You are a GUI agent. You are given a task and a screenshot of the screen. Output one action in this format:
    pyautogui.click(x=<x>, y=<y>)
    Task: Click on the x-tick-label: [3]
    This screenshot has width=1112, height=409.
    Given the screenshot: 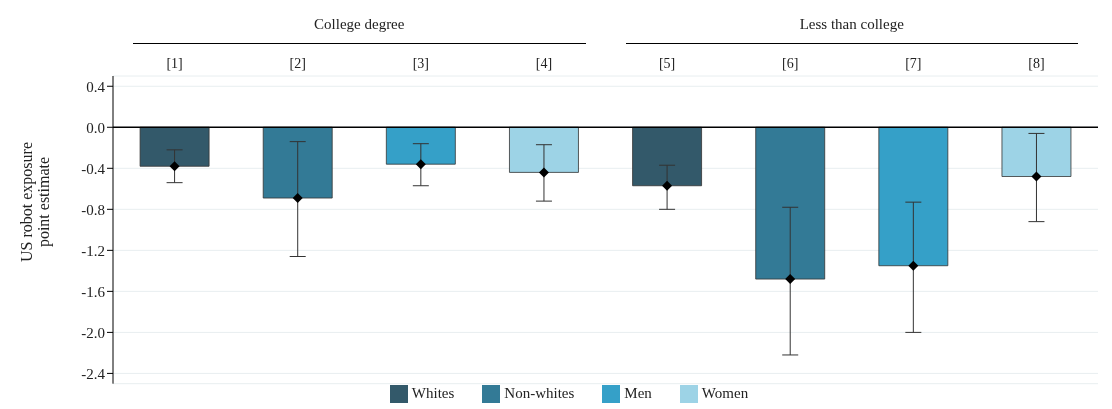 What is the action you would take?
    pyautogui.click(x=420, y=63)
    